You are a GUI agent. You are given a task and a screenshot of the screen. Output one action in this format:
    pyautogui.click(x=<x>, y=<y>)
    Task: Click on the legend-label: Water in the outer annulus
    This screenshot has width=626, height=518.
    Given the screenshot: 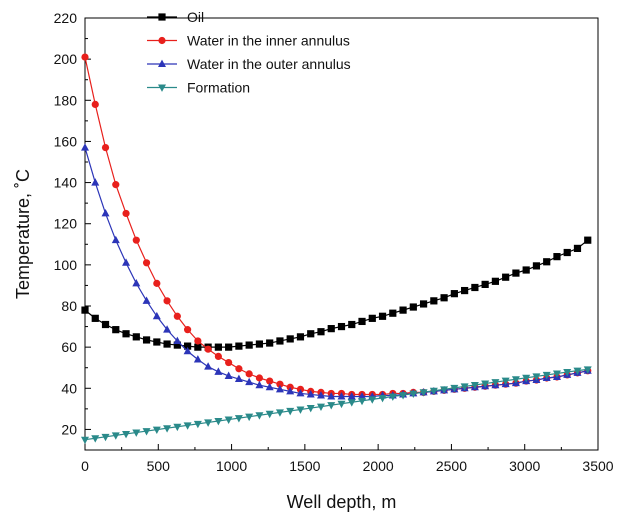 What is the action you would take?
    pyautogui.click(x=269, y=64)
    